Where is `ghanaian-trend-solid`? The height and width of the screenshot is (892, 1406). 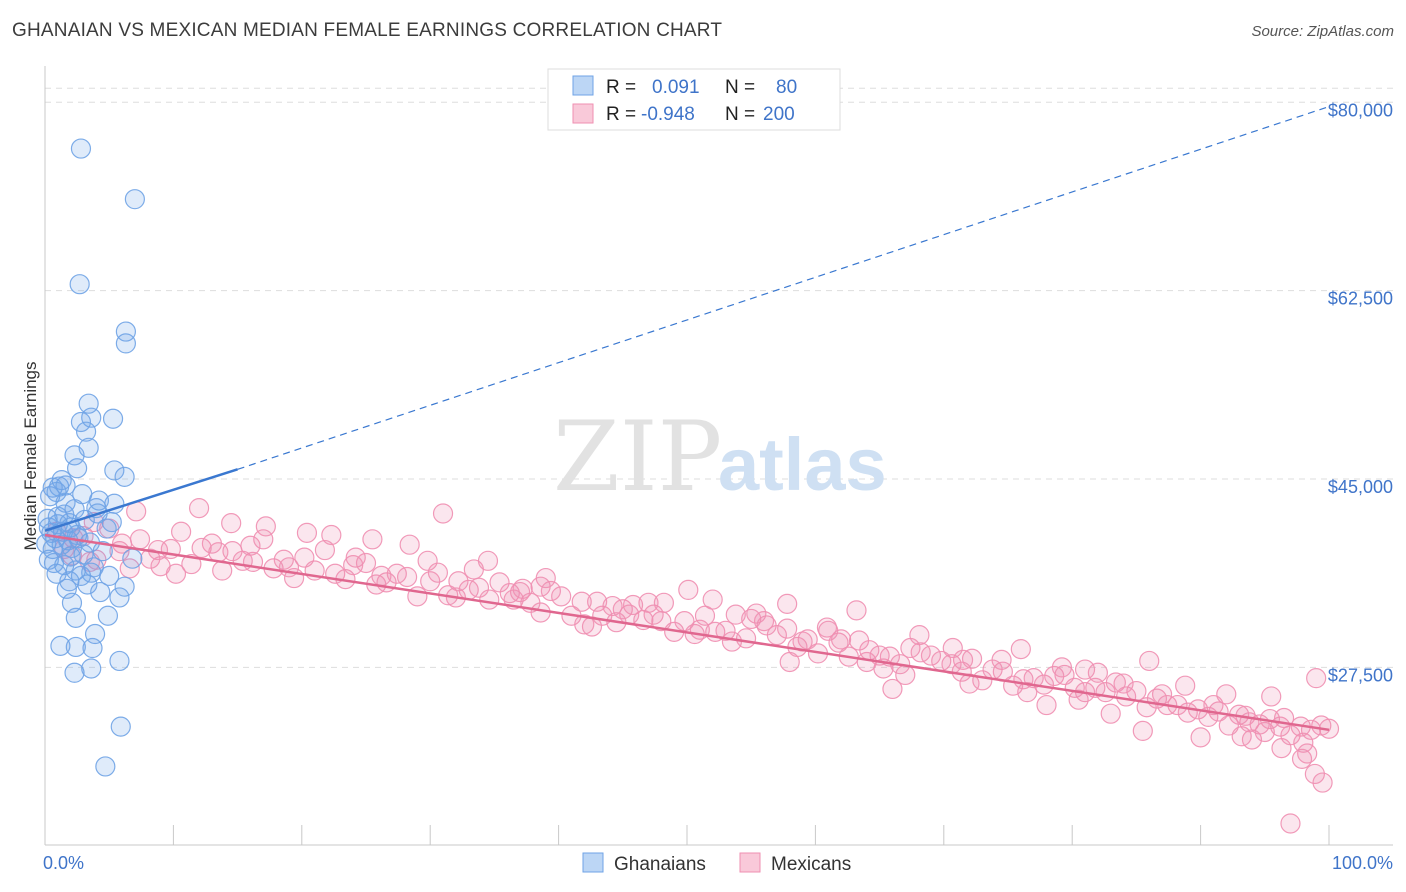
ghanaian-trend-solid is located at coordinates (141, 500).